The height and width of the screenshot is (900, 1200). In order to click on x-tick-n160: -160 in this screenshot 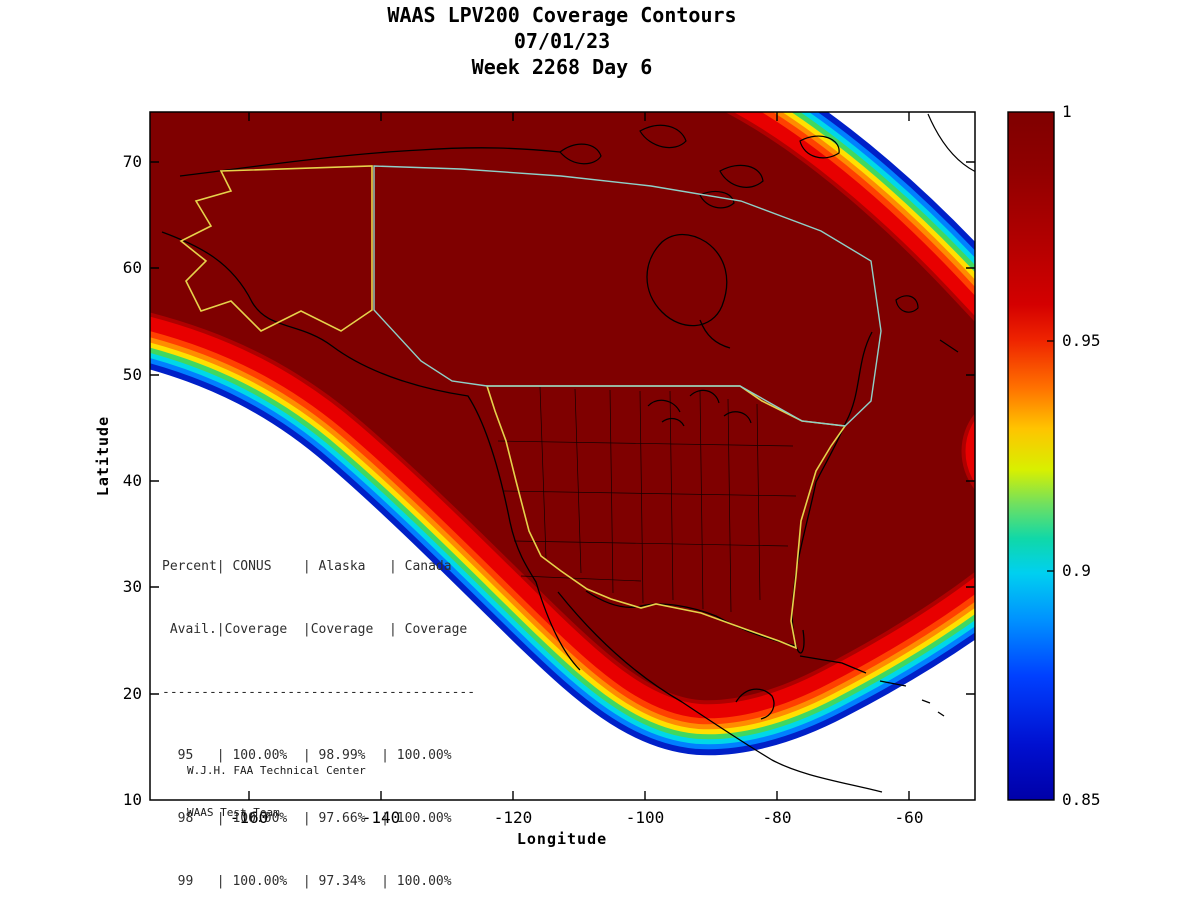, I will do `click(249, 817)`.